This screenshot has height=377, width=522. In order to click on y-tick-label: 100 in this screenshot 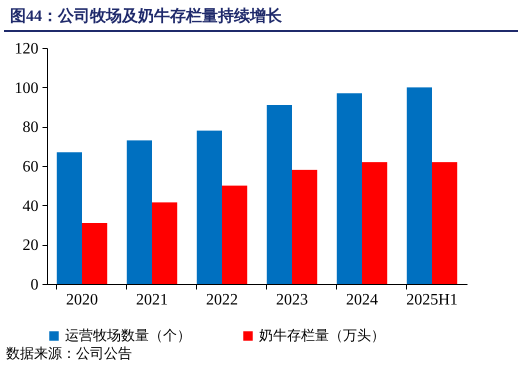, I will do `click(26, 88)`.